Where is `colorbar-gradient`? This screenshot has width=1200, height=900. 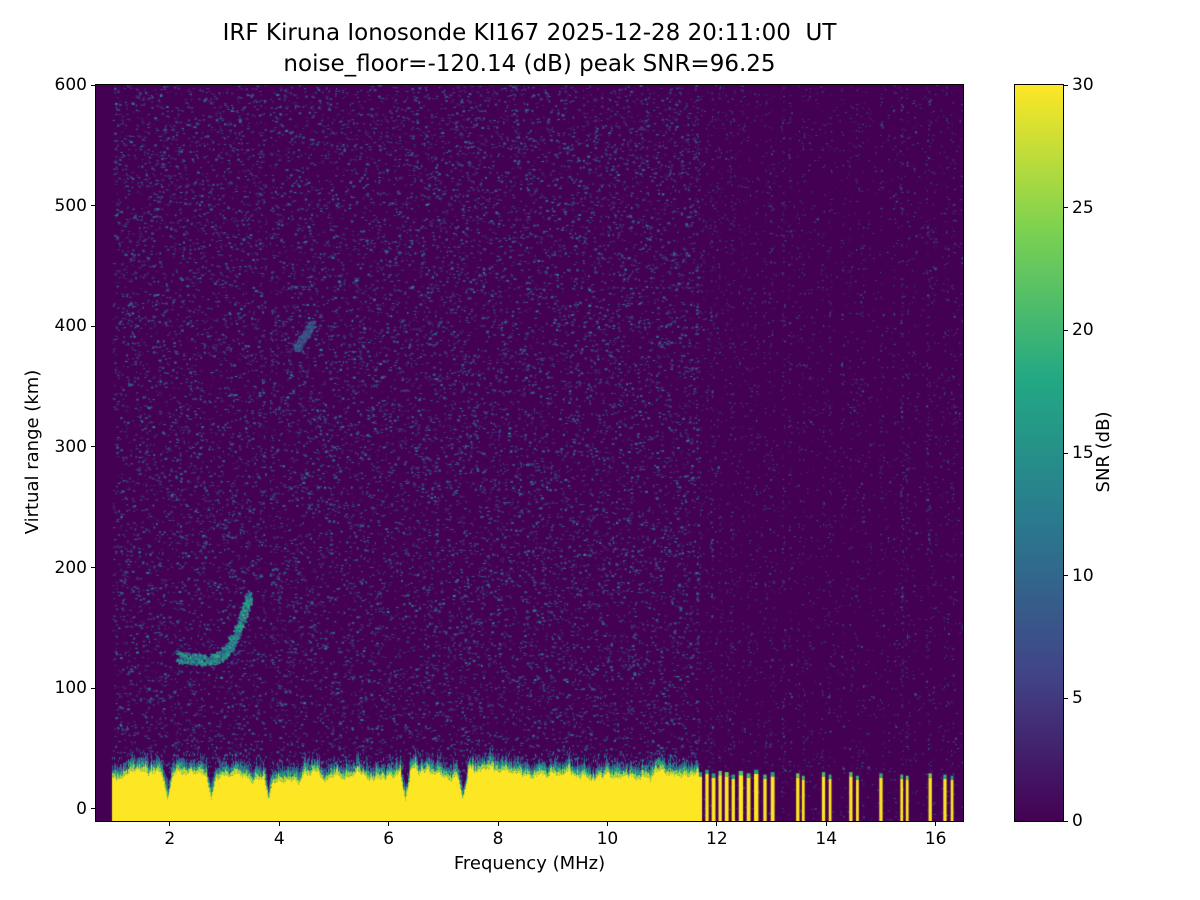 colorbar-gradient is located at coordinates (1039, 453).